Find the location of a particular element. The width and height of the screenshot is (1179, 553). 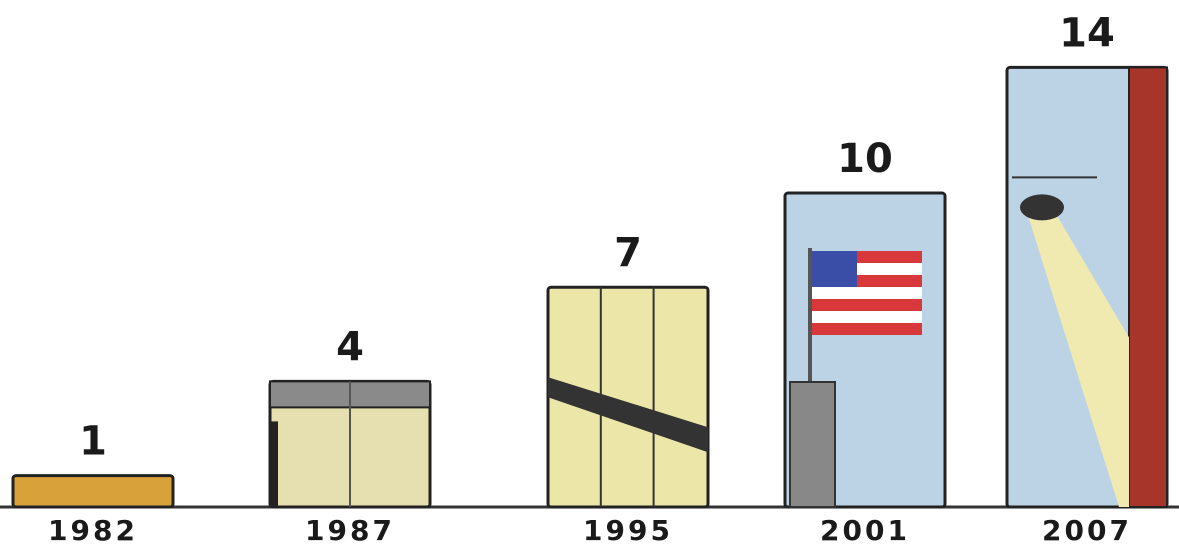

x-tick-label: 2001 is located at coordinates (865, 530).